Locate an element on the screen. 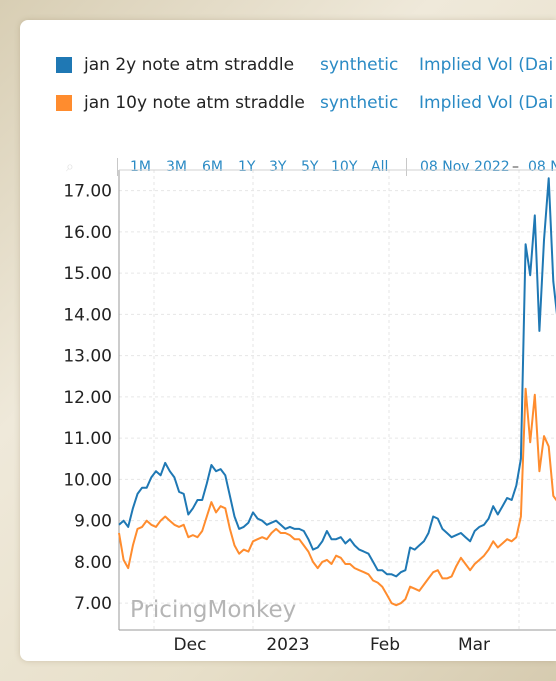  date-to-input: 08 N is located at coordinates (542, 167).